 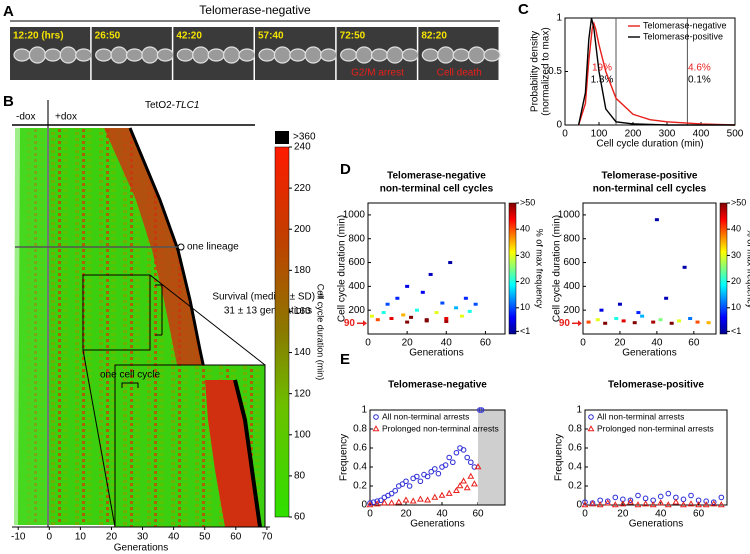 What do you see at coordinates (667, 134) in the screenshot?
I see `x-tick-label: 300` at bounding box center [667, 134].